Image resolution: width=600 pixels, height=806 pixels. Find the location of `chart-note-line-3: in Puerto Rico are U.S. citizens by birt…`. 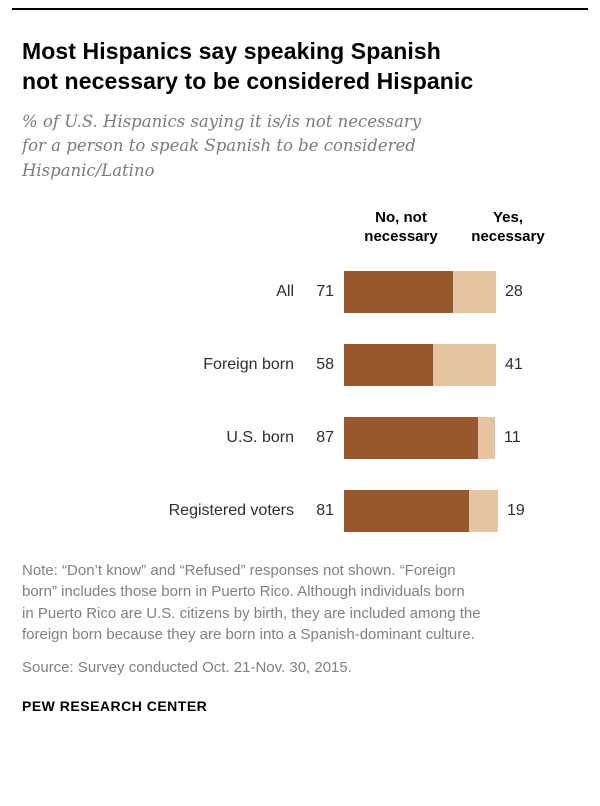

chart-note-line-3: in Puerto Rico are U.S. citizens by birt… is located at coordinates (251, 613).